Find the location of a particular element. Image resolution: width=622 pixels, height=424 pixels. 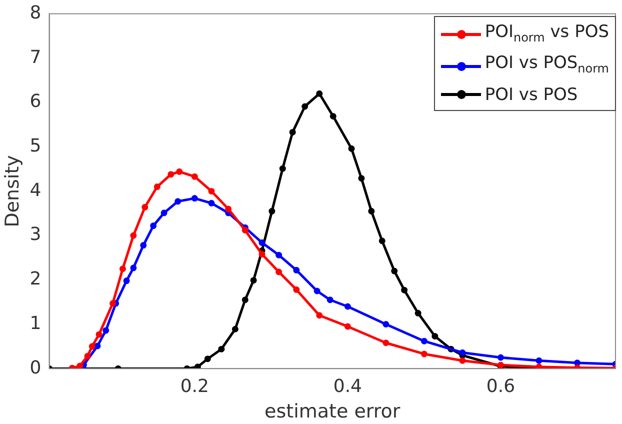

y-tick-label: 3 is located at coordinates (36, 235).